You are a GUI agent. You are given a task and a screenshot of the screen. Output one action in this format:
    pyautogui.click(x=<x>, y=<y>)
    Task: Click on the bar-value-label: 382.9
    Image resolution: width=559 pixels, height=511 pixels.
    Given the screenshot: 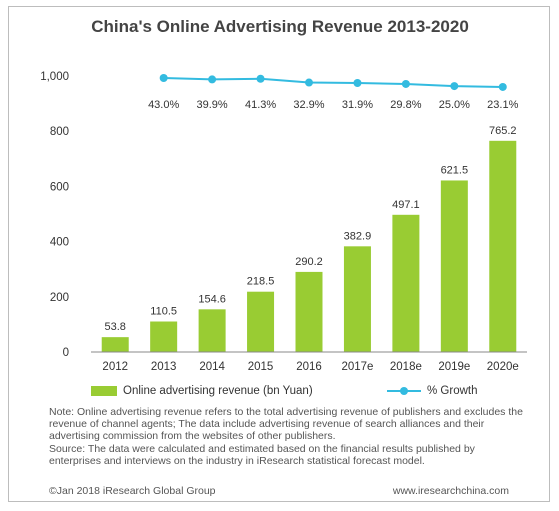 What is the action you would take?
    pyautogui.click(x=358, y=236)
    